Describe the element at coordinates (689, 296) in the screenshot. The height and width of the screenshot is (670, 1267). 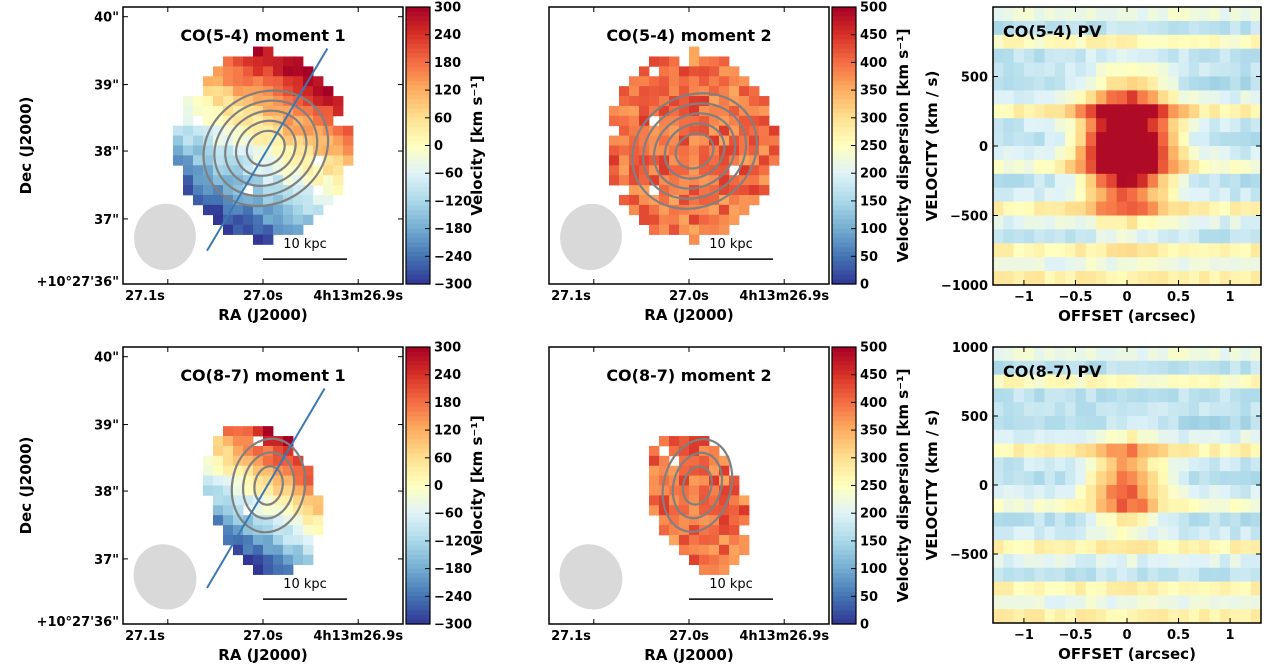
I see `m2_co54-x-tick-label: 27.0s` at that location.